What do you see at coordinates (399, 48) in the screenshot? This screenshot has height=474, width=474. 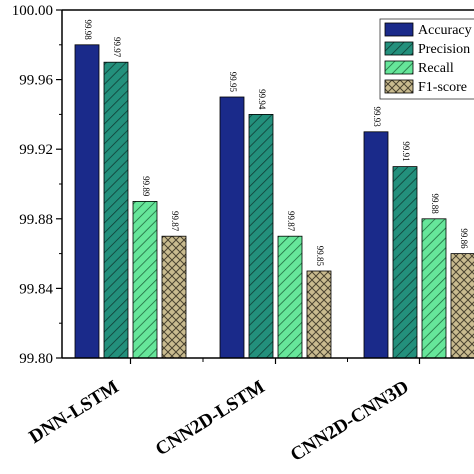 I see `legend-swatch-precision` at bounding box center [399, 48].